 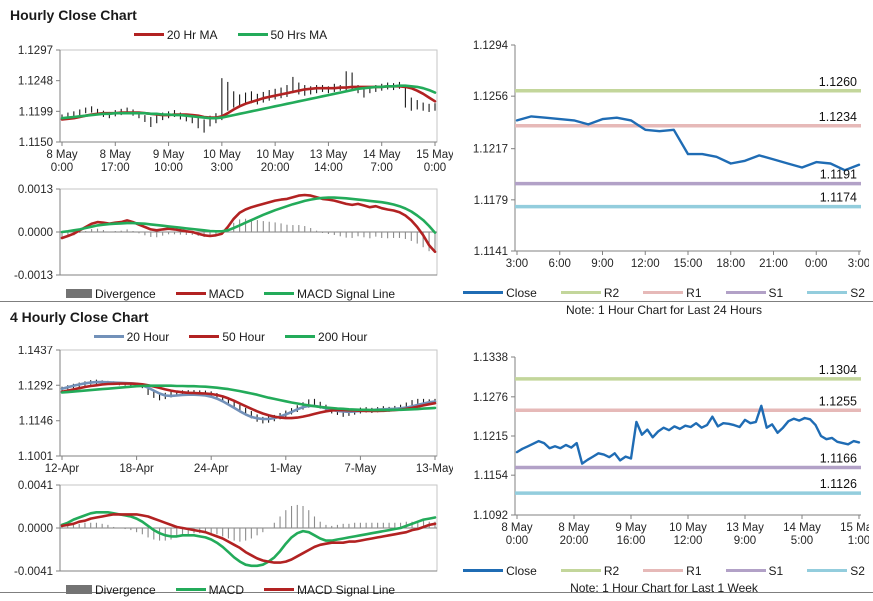 I want to click on legend-label: Close, so click(x=521, y=570).